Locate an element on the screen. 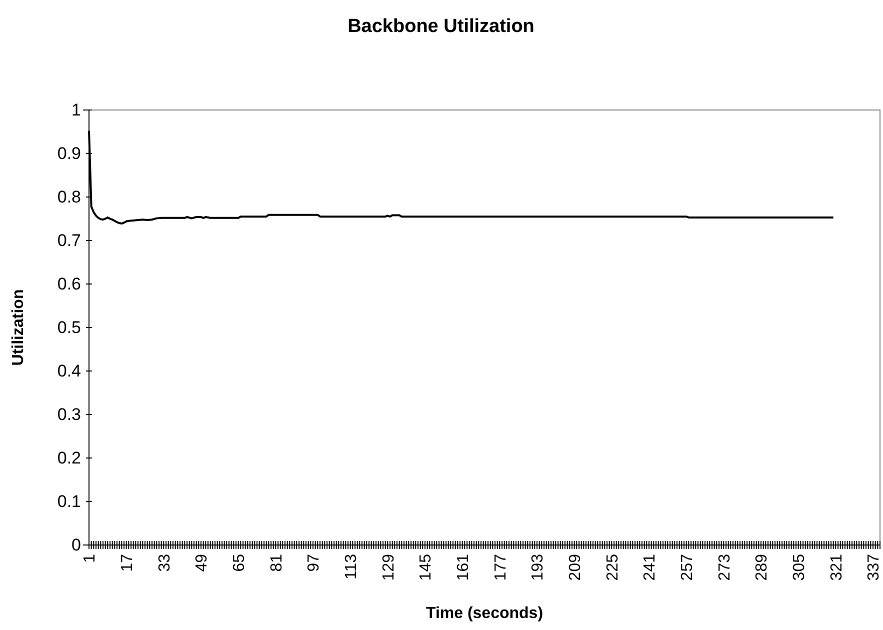 This screenshot has width=883, height=630. x-tick-label: 81 is located at coordinates (277, 563).